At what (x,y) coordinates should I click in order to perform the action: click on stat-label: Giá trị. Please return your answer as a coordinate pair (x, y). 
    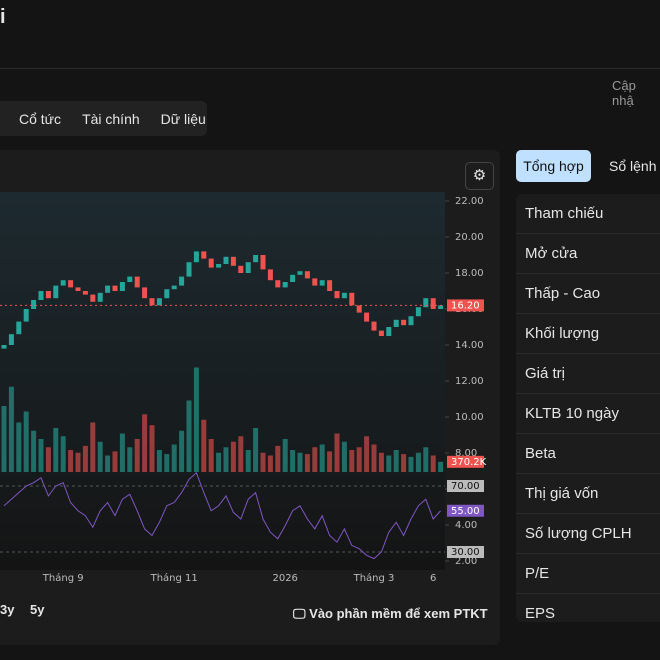
    Looking at the image, I should click on (588, 374).